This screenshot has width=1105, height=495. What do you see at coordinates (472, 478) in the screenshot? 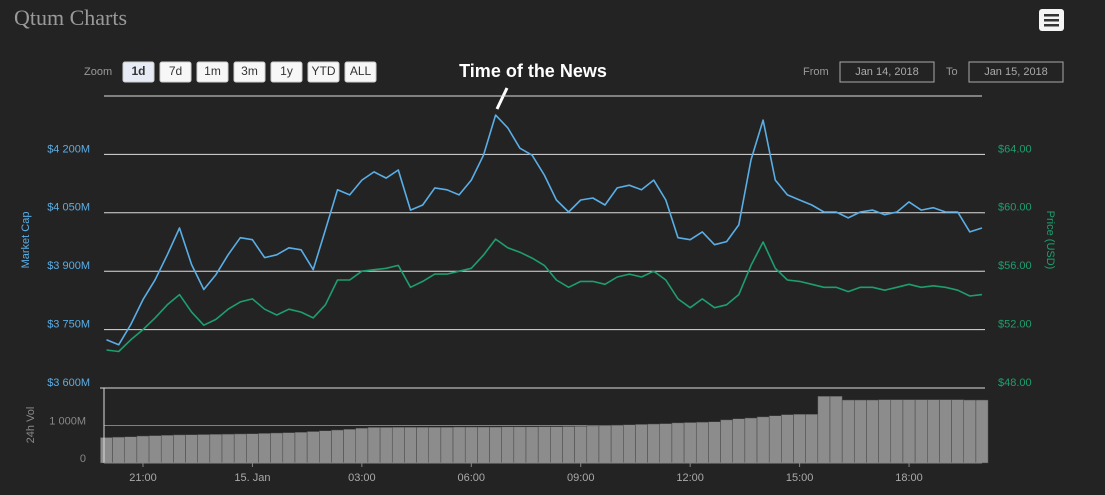
I see `x-tick-label: 06:00` at bounding box center [472, 478].